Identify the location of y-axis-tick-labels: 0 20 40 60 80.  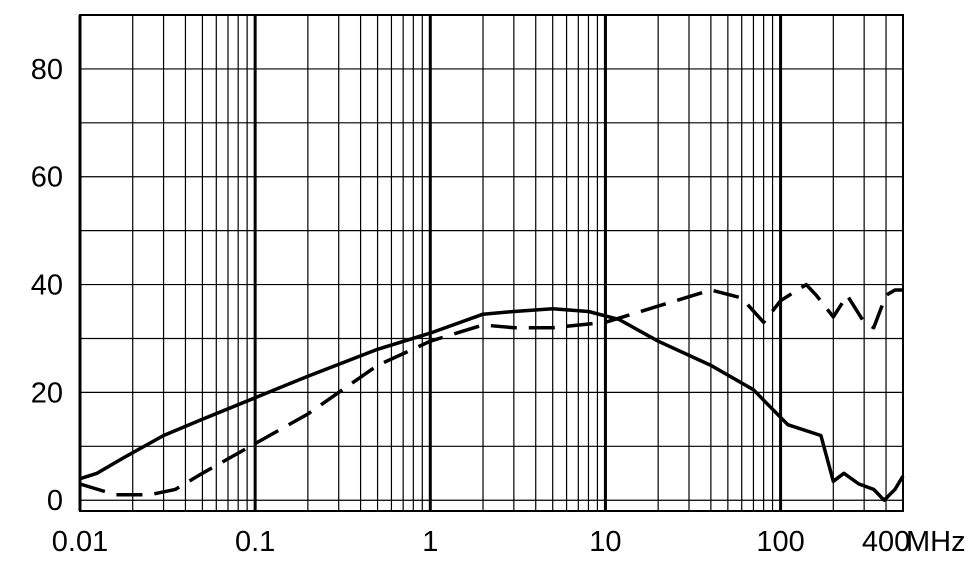
(47, 285).